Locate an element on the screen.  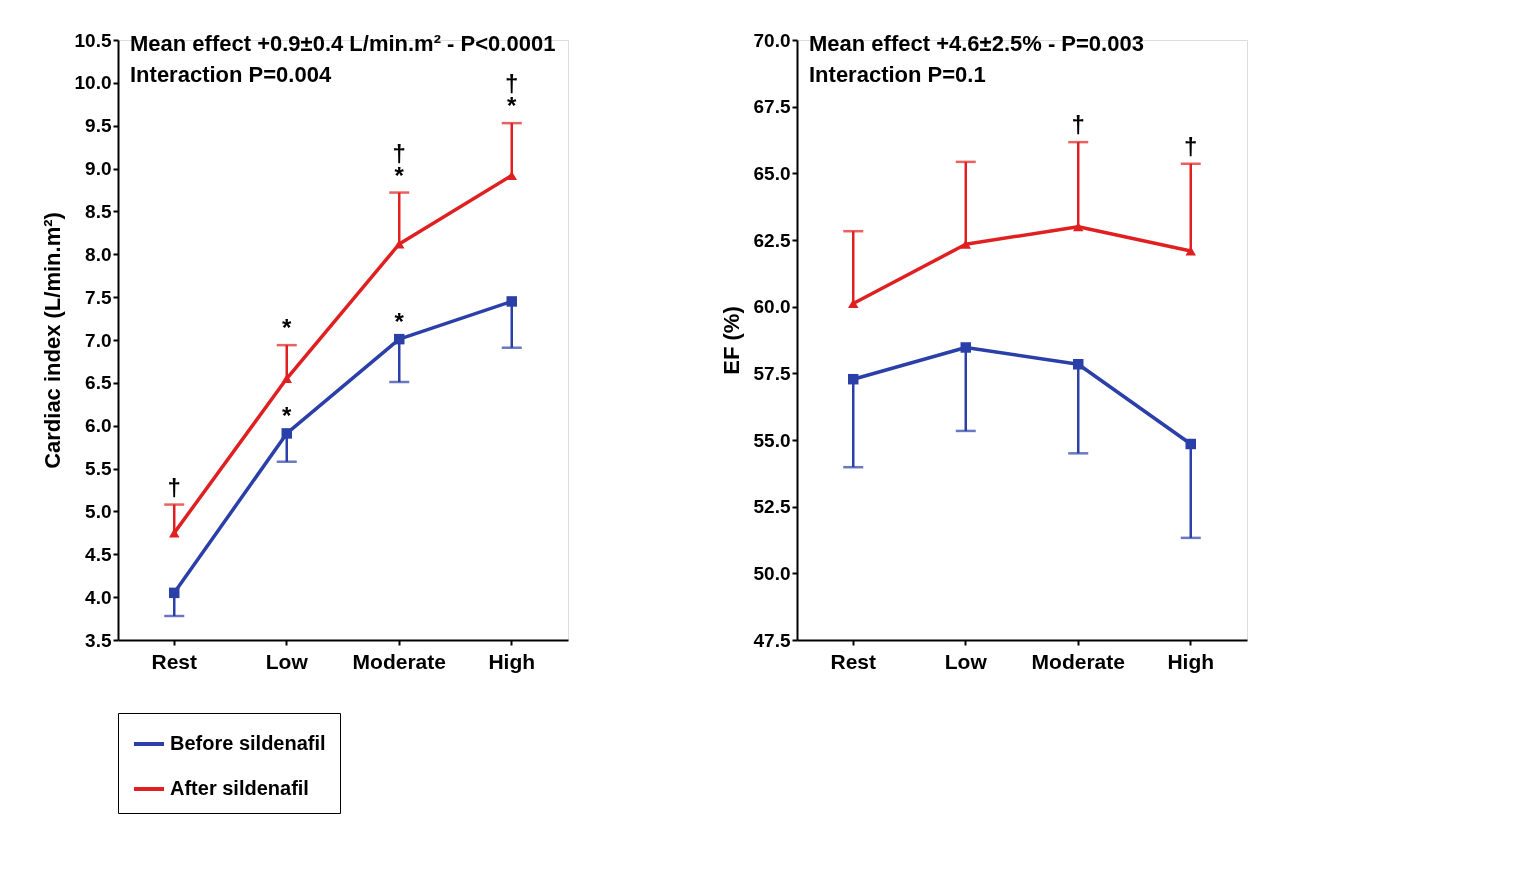
y-tick-label: 10.0 is located at coordinates (93, 83).